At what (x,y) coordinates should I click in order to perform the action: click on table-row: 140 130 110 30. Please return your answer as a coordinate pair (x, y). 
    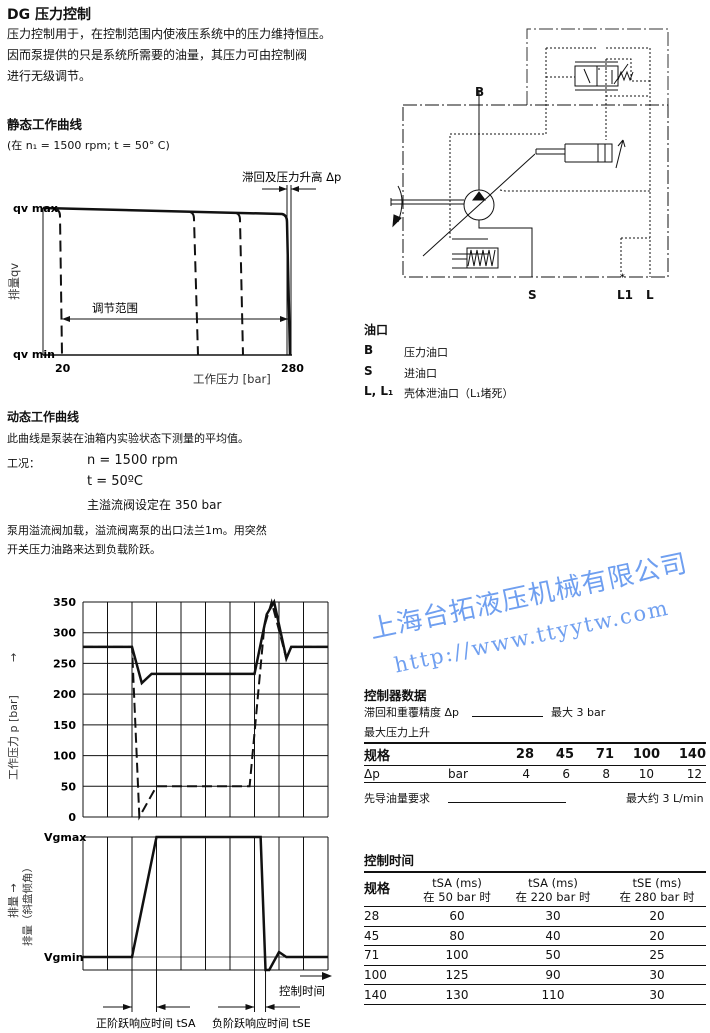
    Looking at the image, I should click on (535, 994).